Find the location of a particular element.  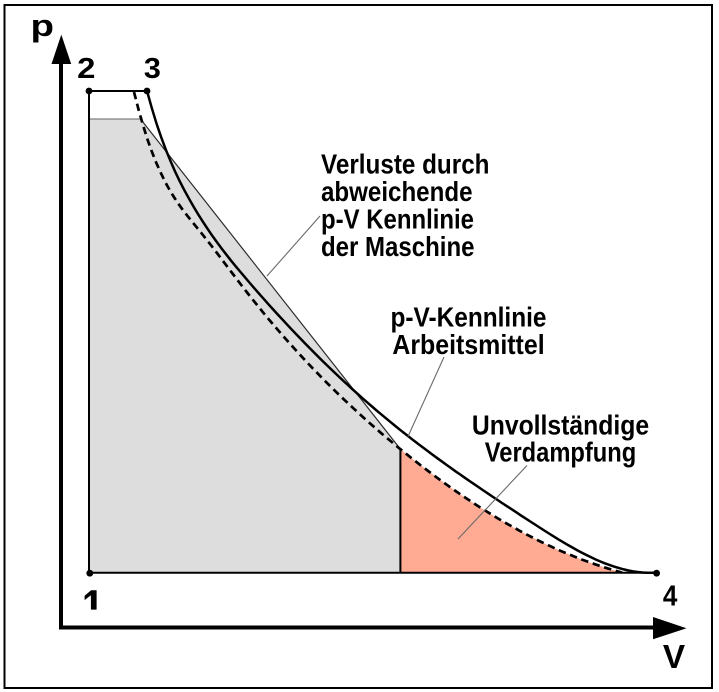

svg-text: 3 is located at coordinates (152, 69).